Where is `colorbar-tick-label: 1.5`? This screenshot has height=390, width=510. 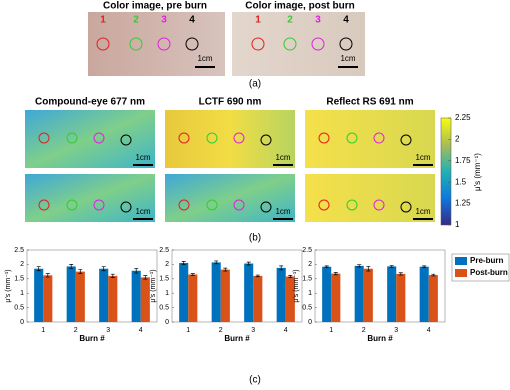 colorbar-tick-label: 1.5 is located at coordinates (461, 181).